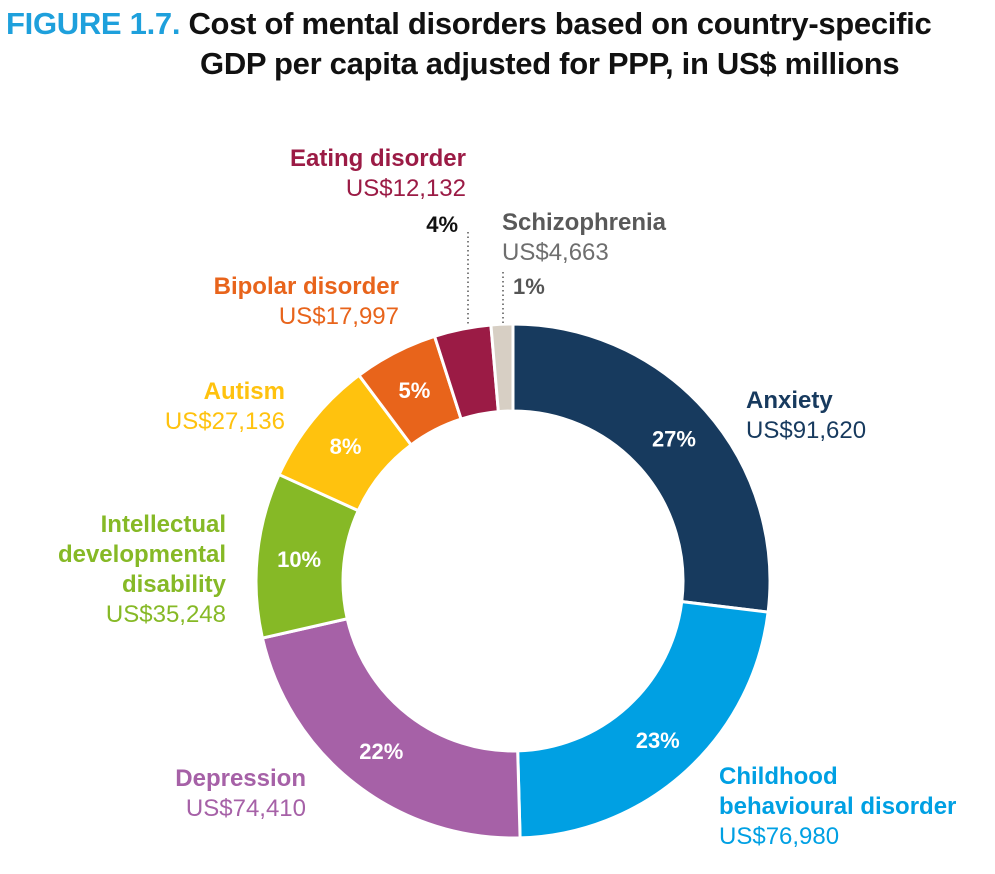 The height and width of the screenshot is (874, 995). What do you see at coordinates (502, 368) in the screenshot?
I see `slice-schizophrenia` at bounding box center [502, 368].